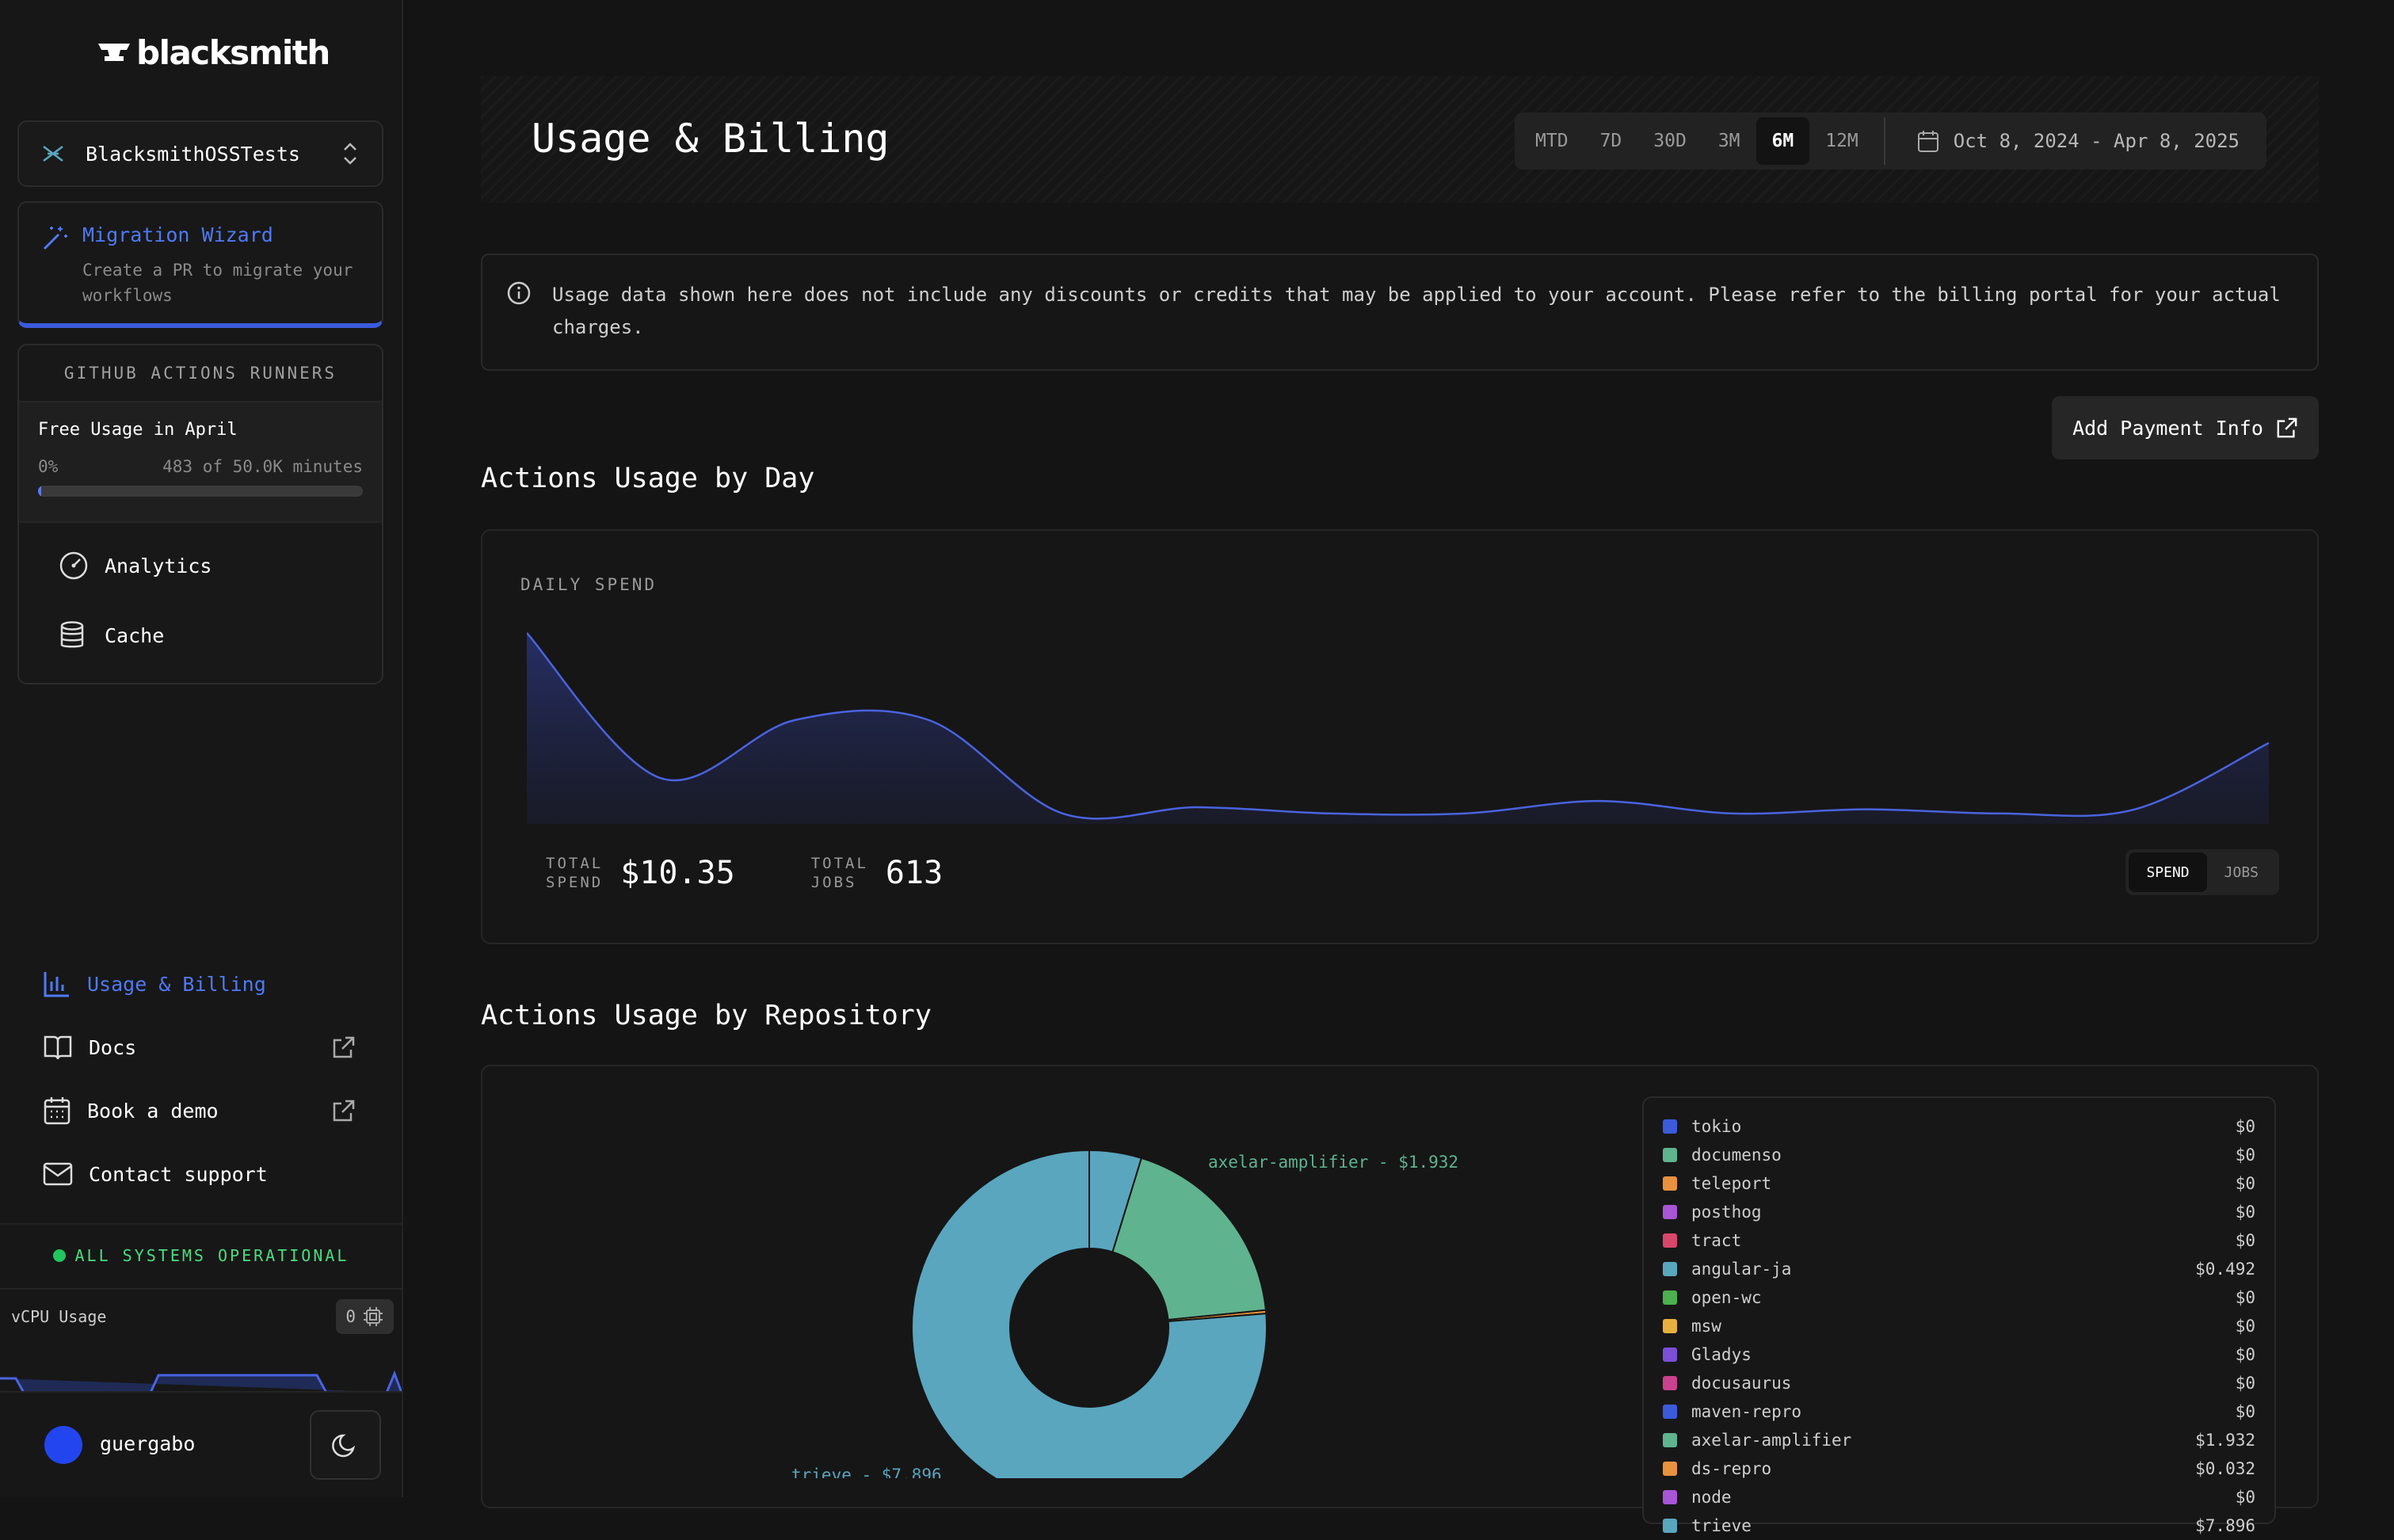 The width and height of the screenshot is (2394, 1540). What do you see at coordinates (2225, 1440) in the screenshot?
I see `legend-value: $1.932` at bounding box center [2225, 1440].